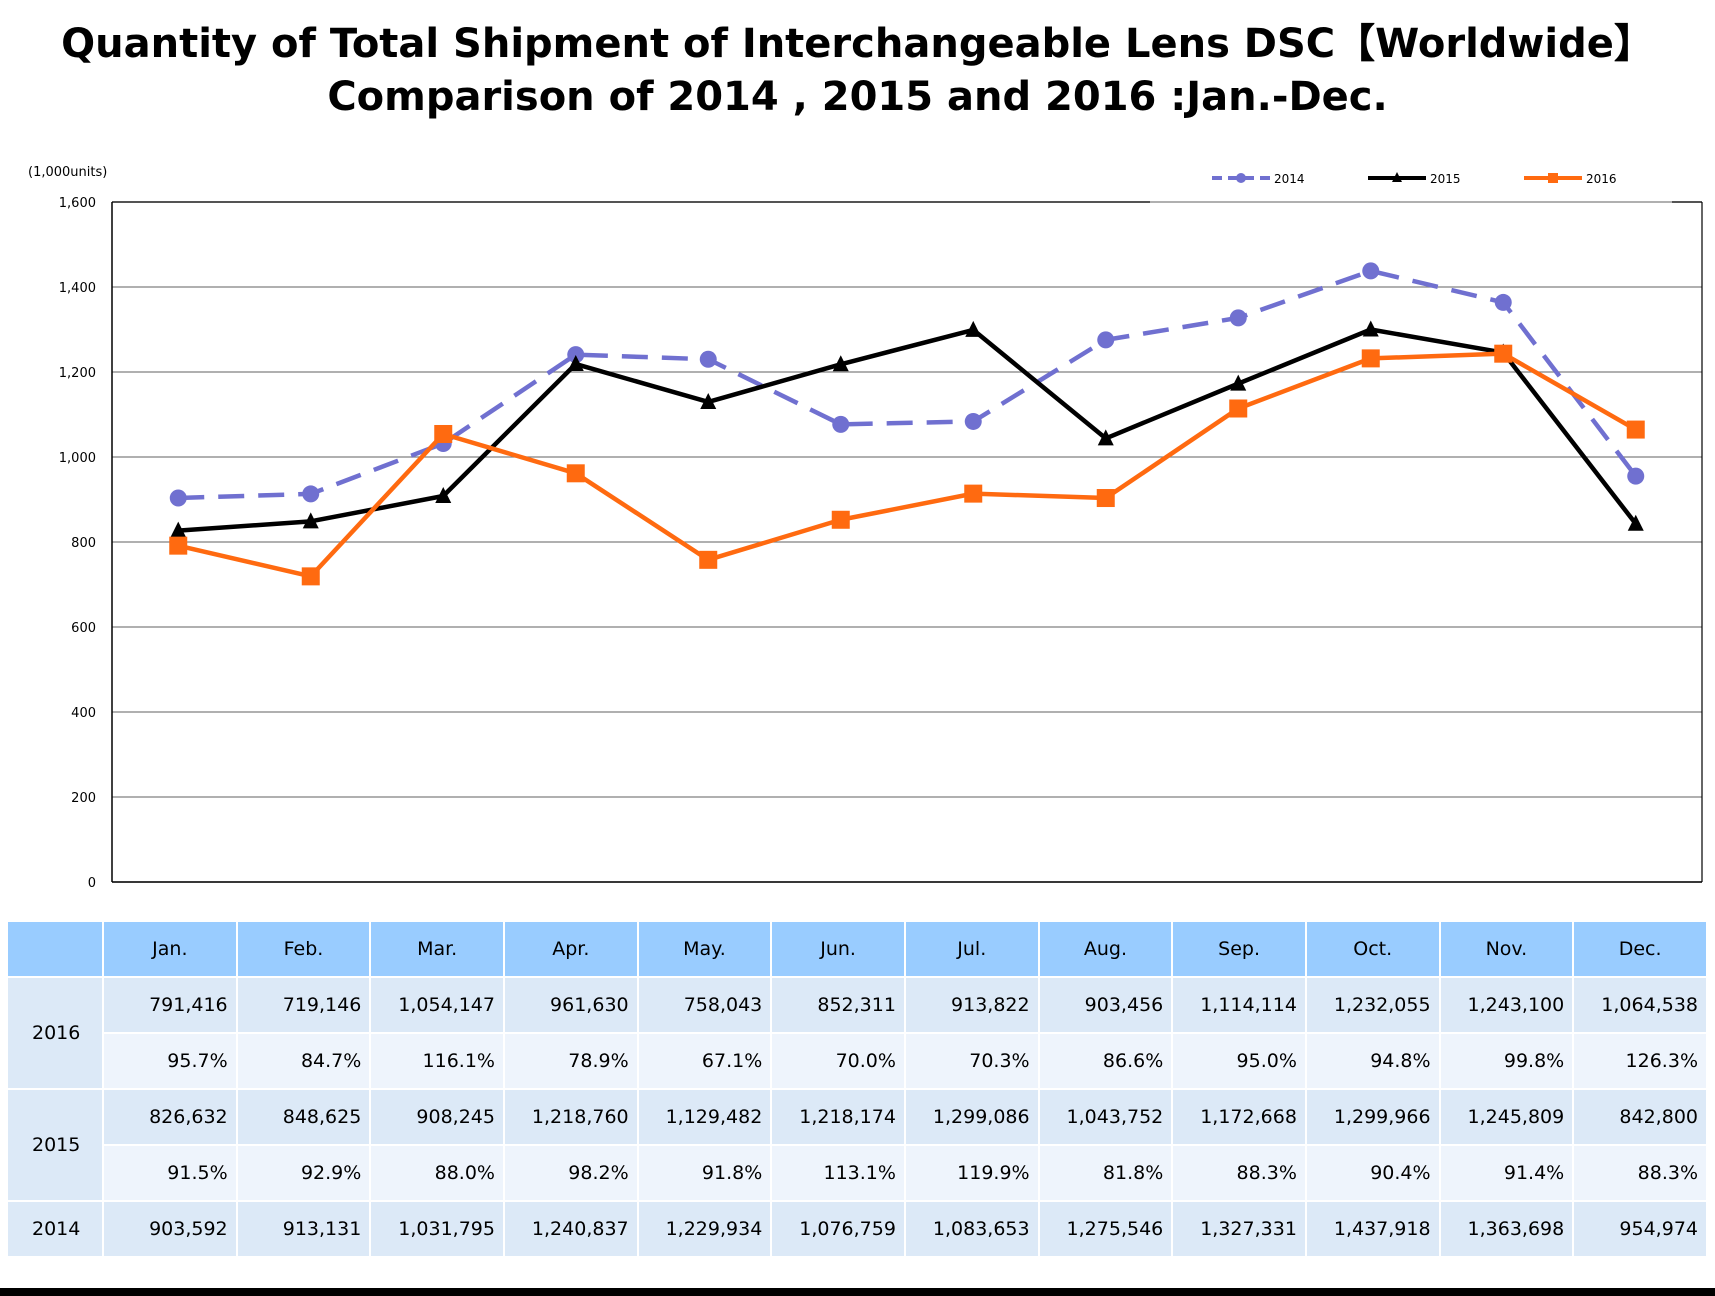 Image resolution: width=1715 pixels, height=1296 pixels. I want to click on table-percent-cell: 78.9%, so click(570, 1061).